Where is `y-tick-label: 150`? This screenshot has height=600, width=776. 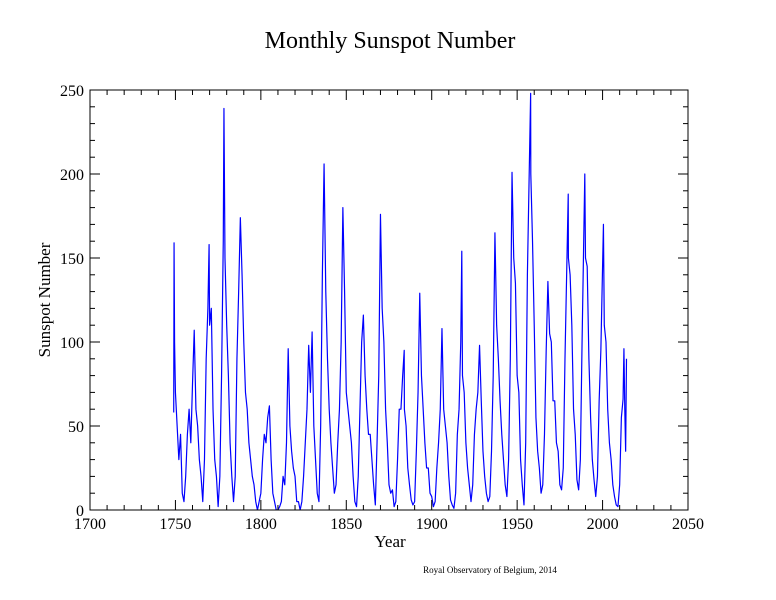 y-tick-label: 150 is located at coordinates (72, 259).